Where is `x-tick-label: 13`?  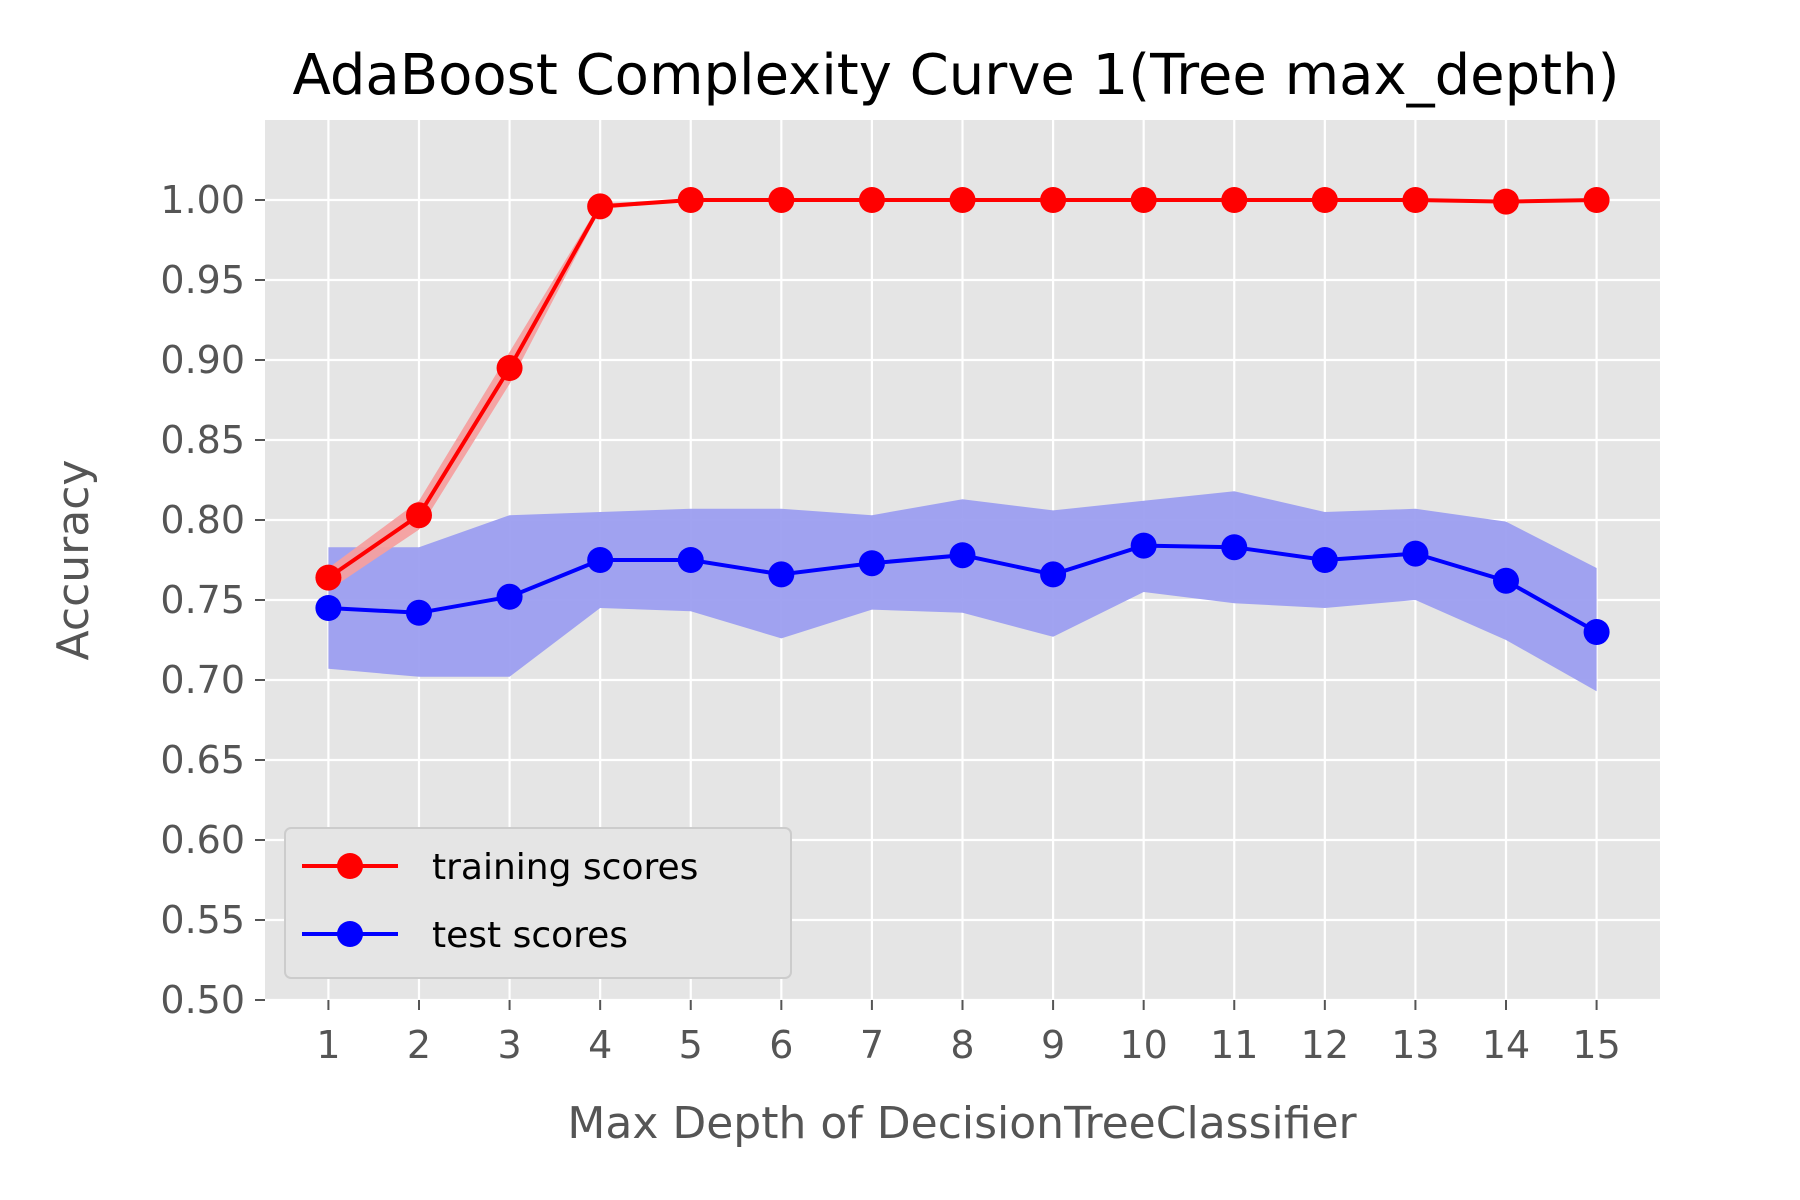
x-tick-label: 13 is located at coordinates (1415, 1045).